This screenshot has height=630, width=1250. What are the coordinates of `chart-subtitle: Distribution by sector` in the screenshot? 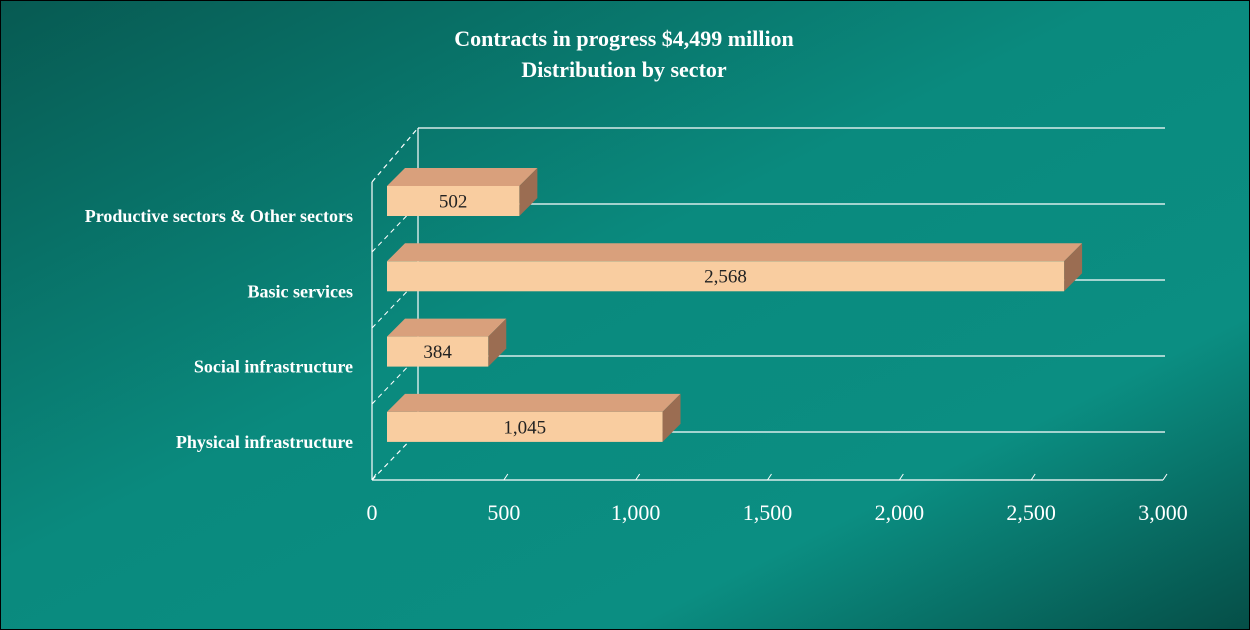 It's located at (624, 69).